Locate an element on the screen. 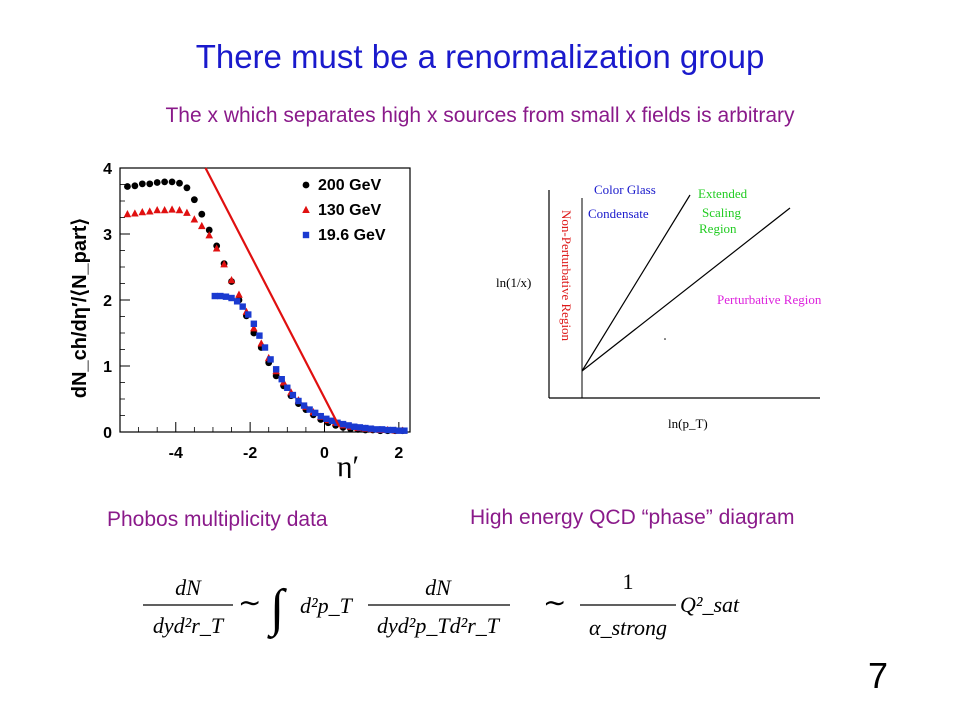  right-caption: High energy QCD “phase” diagram is located at coordinates (632, 517).